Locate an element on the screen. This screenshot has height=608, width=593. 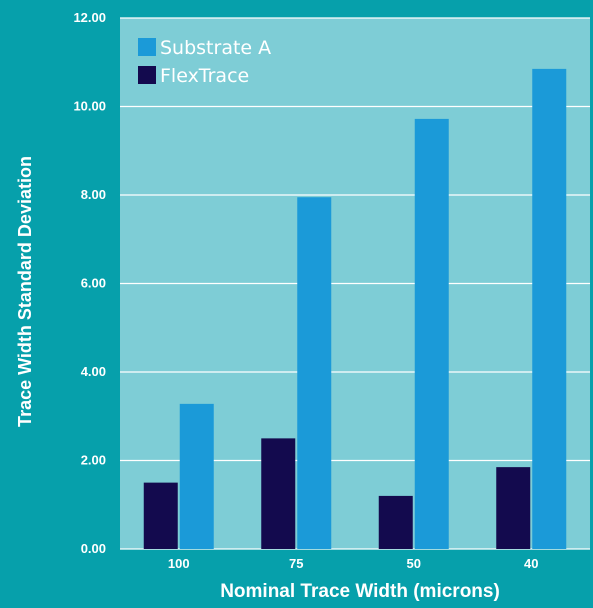
legend-label-substrate-a: Substrate A is located at coordinates (215, 48).